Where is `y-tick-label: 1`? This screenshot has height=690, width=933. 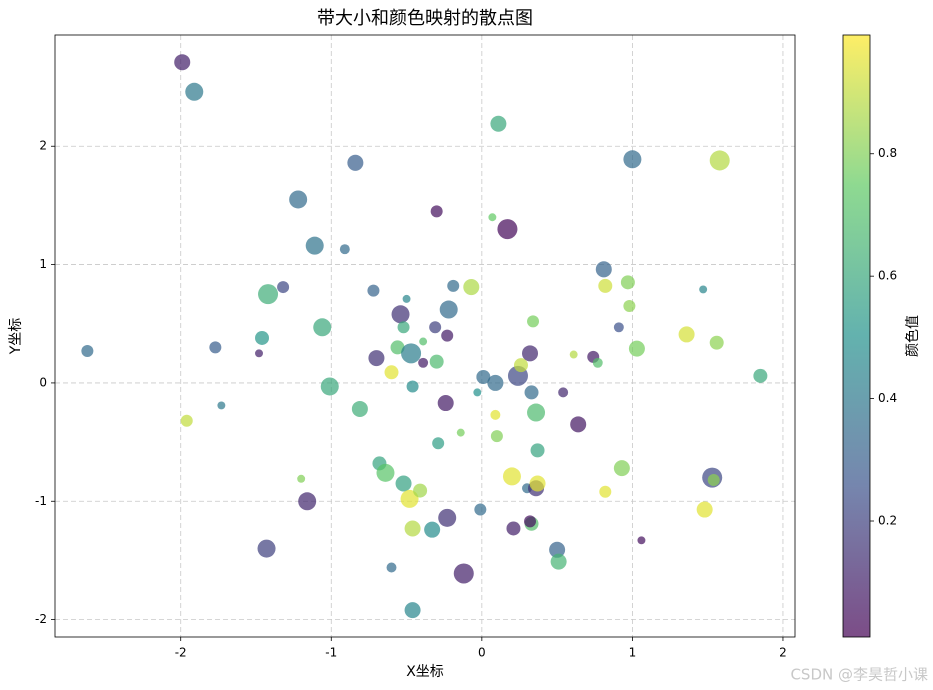 y-tick-label: 1 is located at coordinates (43, 264).